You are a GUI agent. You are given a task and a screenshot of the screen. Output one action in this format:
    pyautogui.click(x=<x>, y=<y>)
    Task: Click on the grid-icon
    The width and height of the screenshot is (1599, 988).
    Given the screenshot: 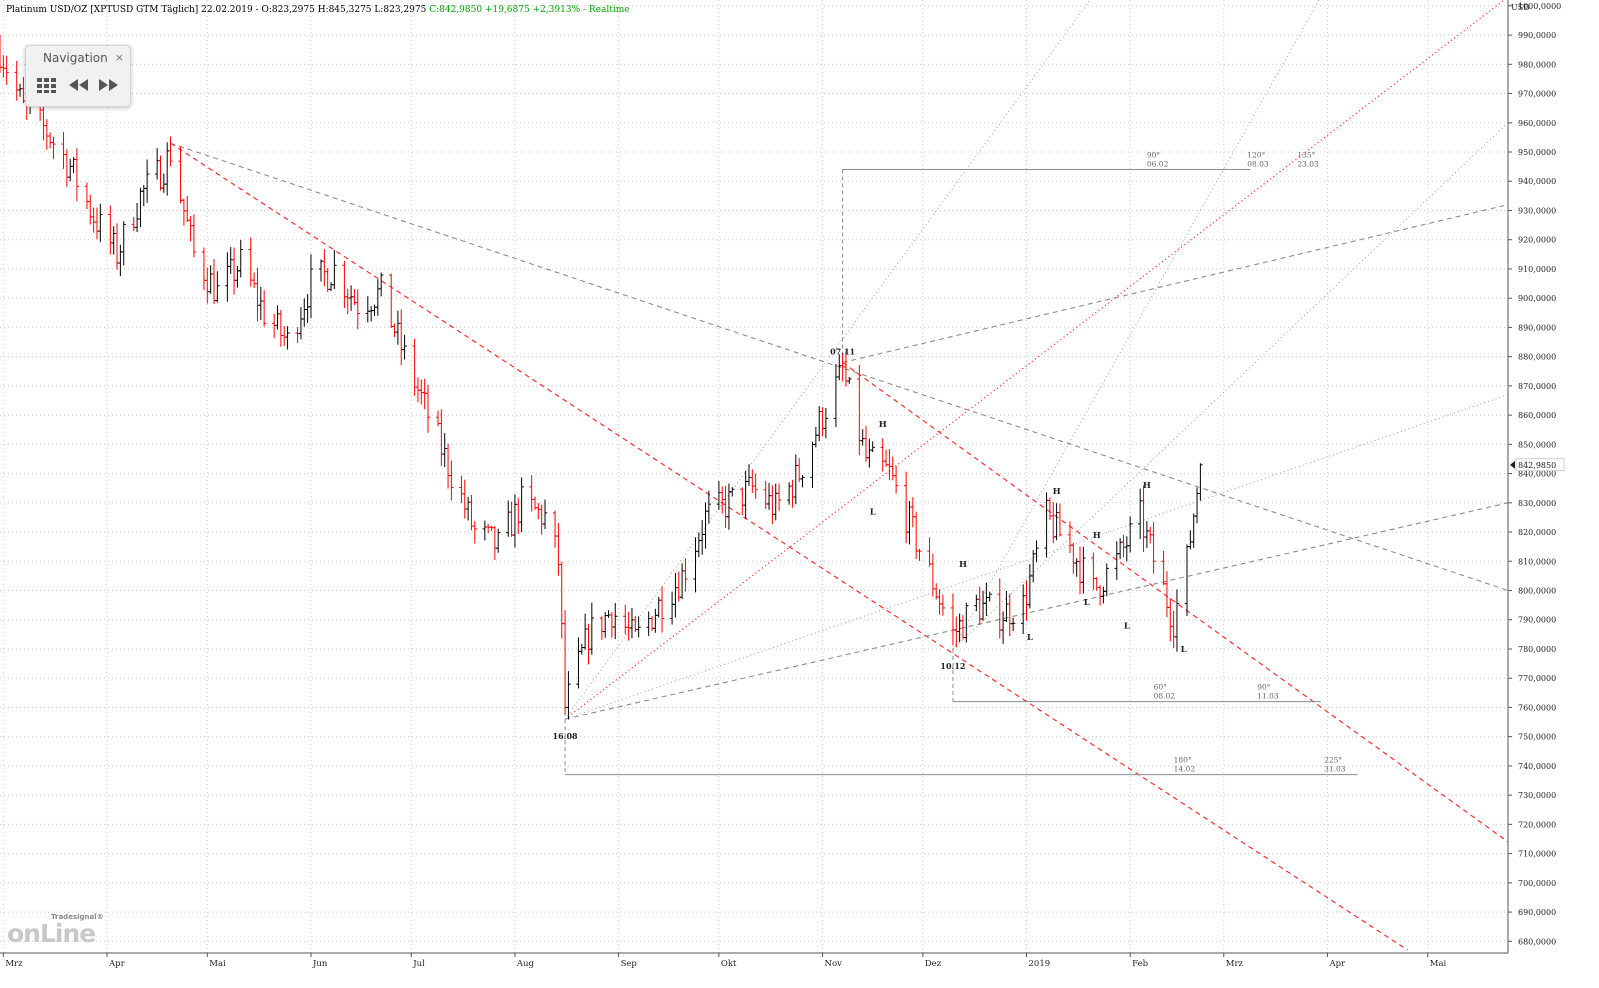 What is the action you would take?
    pyautogui.click(x=47, y=85)
    